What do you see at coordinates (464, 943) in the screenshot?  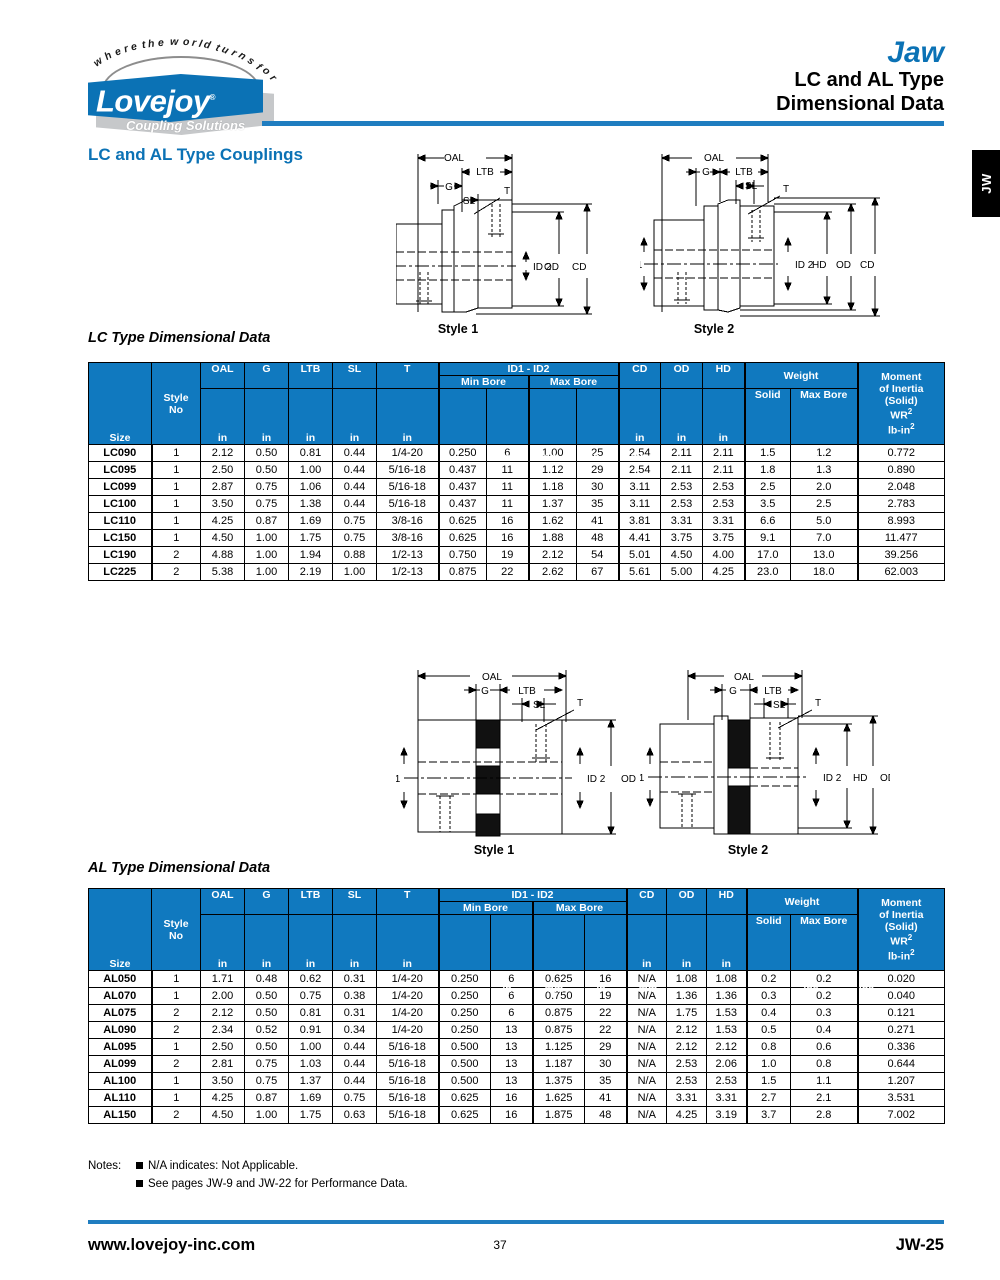 I see `th-min-bore-in` at bounding box center [464, 943].